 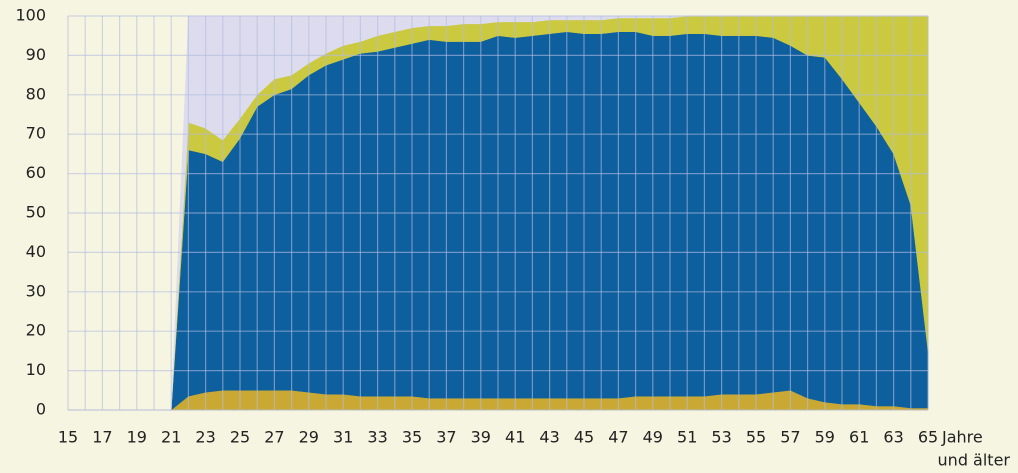 I want to click on x-tick-label: 51, so click(x=687, y=437).